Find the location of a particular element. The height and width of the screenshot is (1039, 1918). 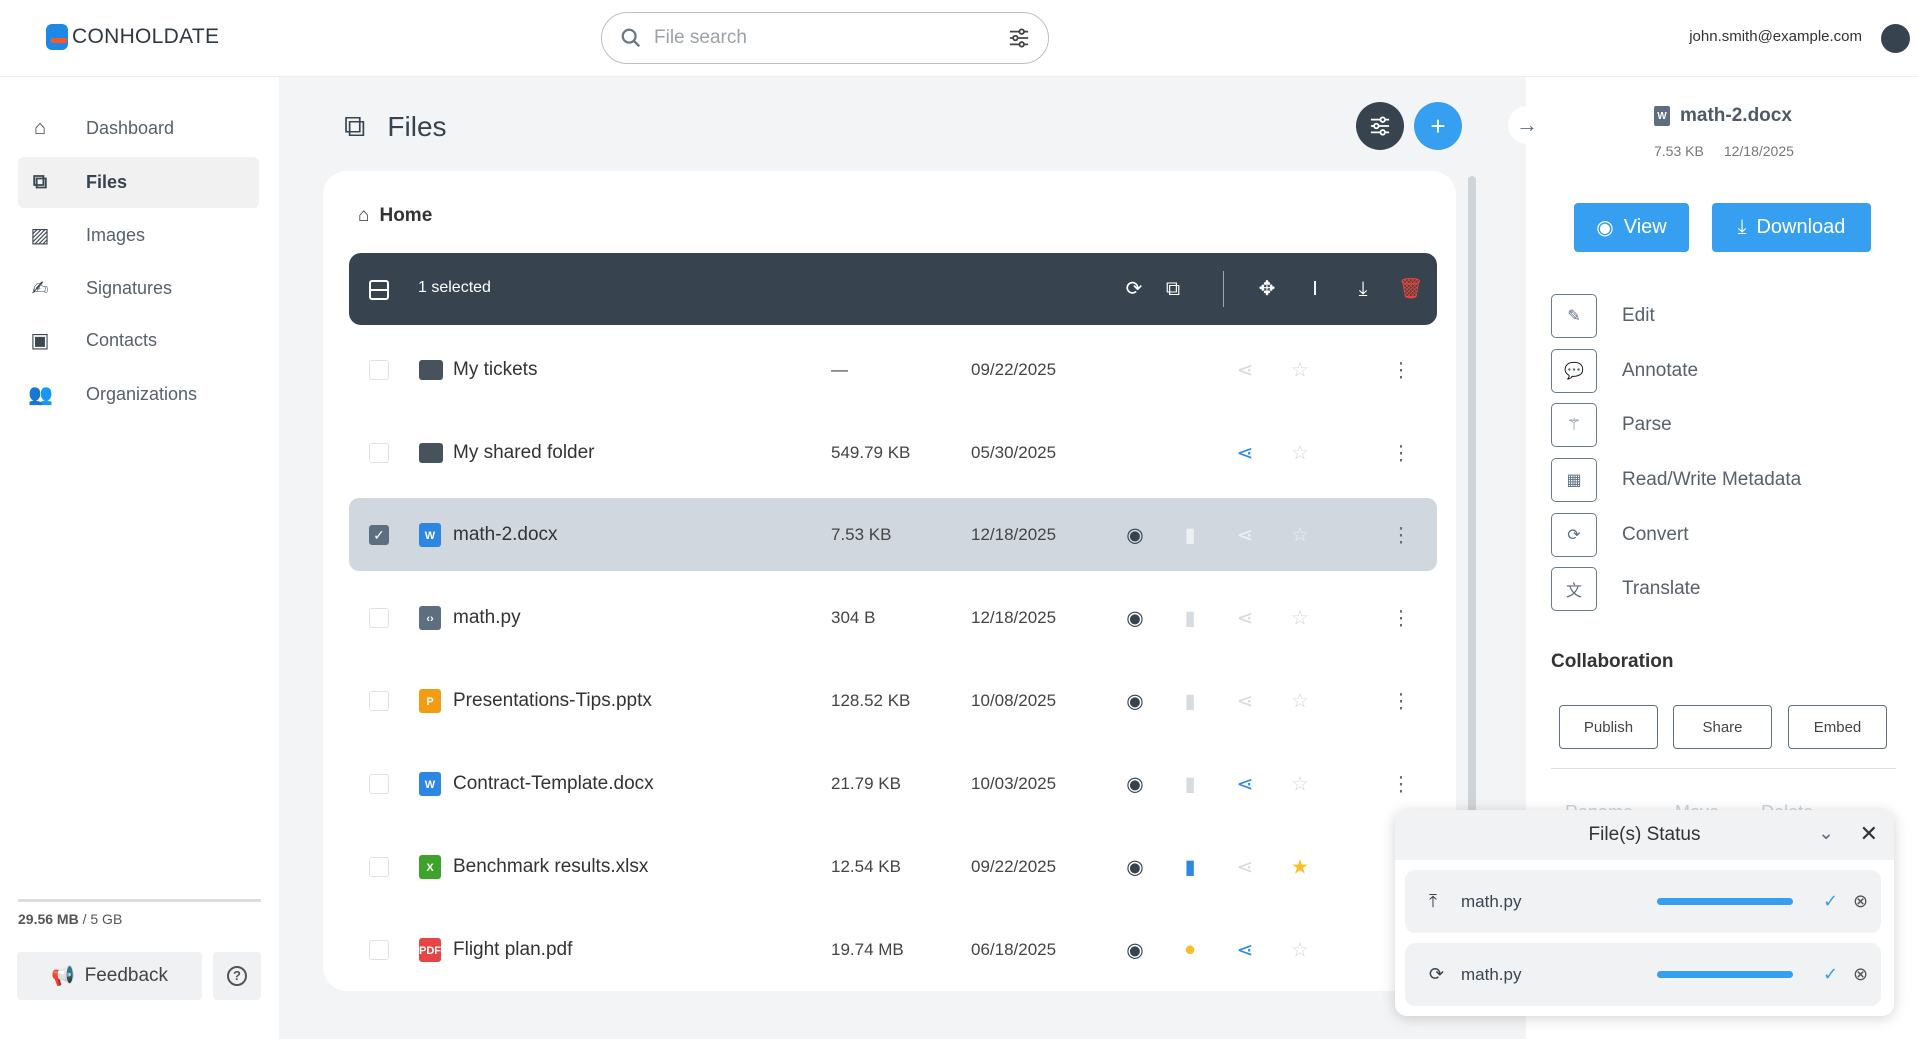

sidebar-item-dashboard: ⌂ Dashboard is located at coordinates (138, 128).